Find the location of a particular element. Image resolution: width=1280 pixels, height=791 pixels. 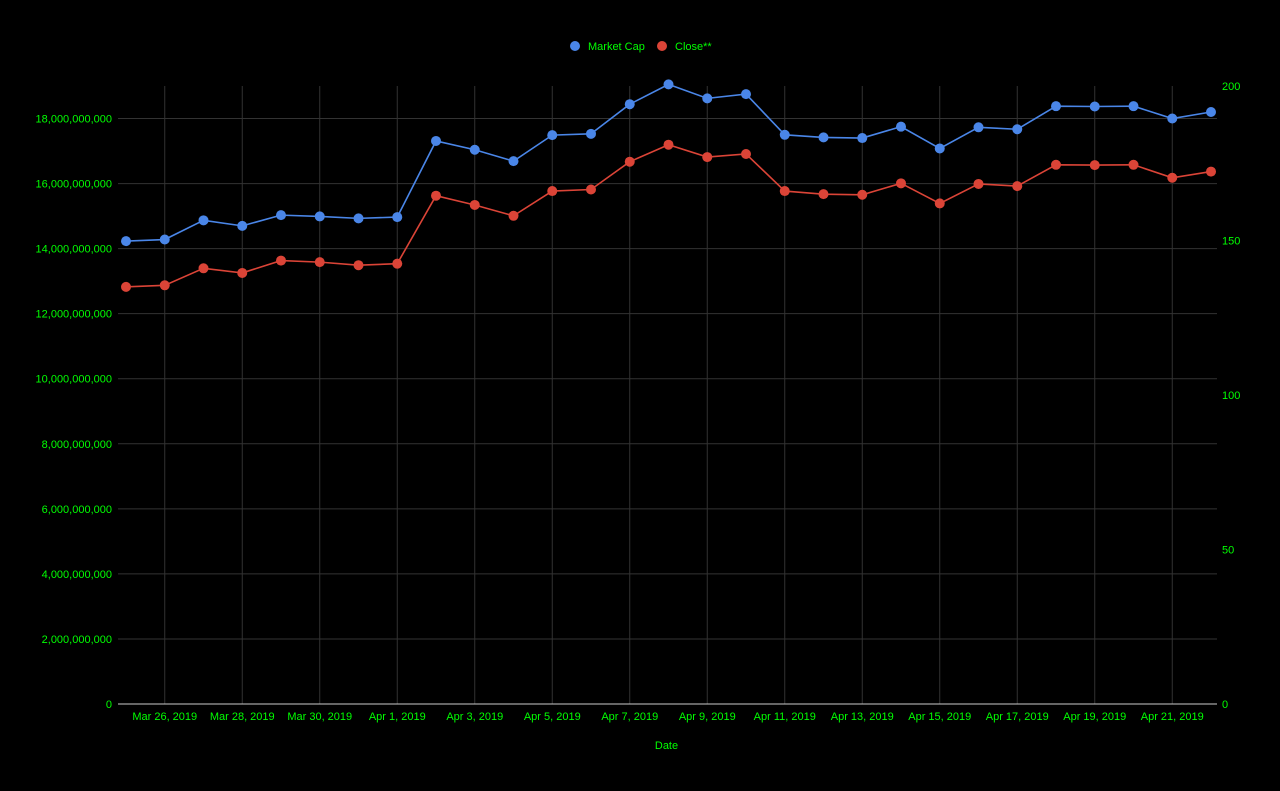

right-axis-ticks: 0 50 100 150 200 is located at coordinates (1231, 396).